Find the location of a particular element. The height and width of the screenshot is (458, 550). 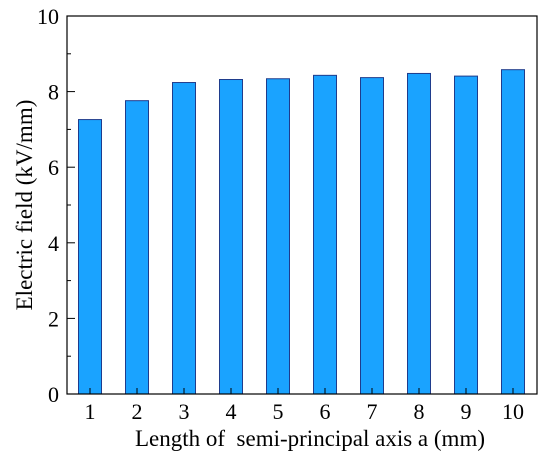

x-tick-label: 2 is located at coordinates (137, 411).